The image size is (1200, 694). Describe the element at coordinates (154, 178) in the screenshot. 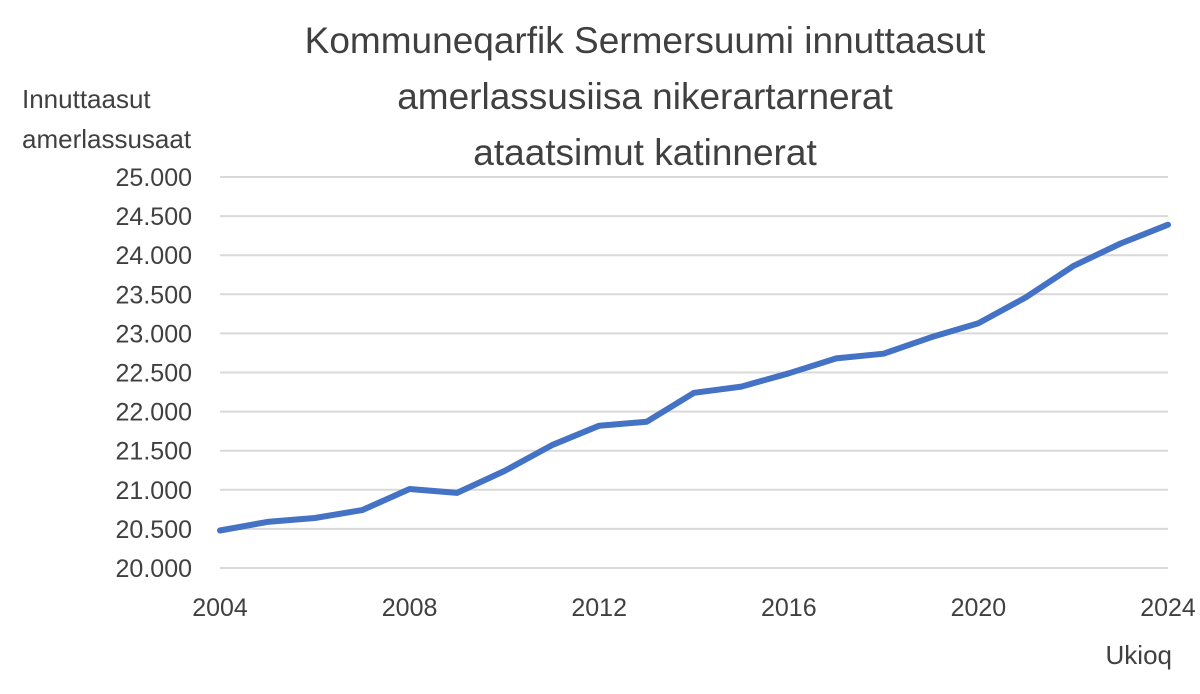

I see `y-tick-label: 25.000` at that location.